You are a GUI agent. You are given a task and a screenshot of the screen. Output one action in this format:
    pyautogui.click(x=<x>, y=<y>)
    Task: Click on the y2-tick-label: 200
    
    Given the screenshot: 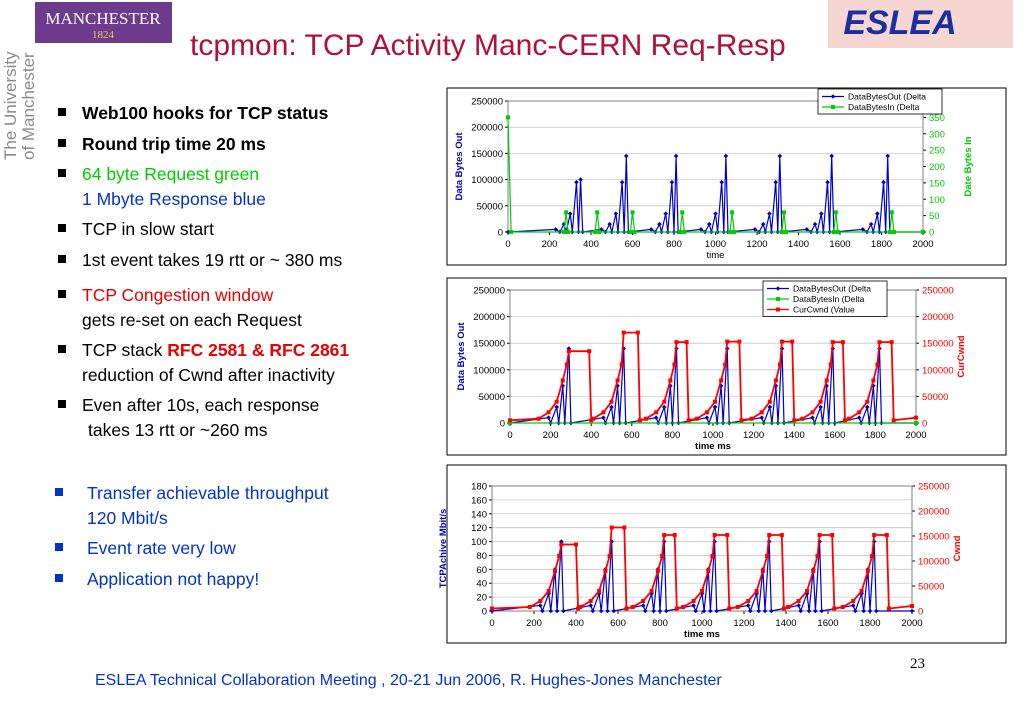 What is the action you would take?
    pyautogui.click(x=937, y=167)
    